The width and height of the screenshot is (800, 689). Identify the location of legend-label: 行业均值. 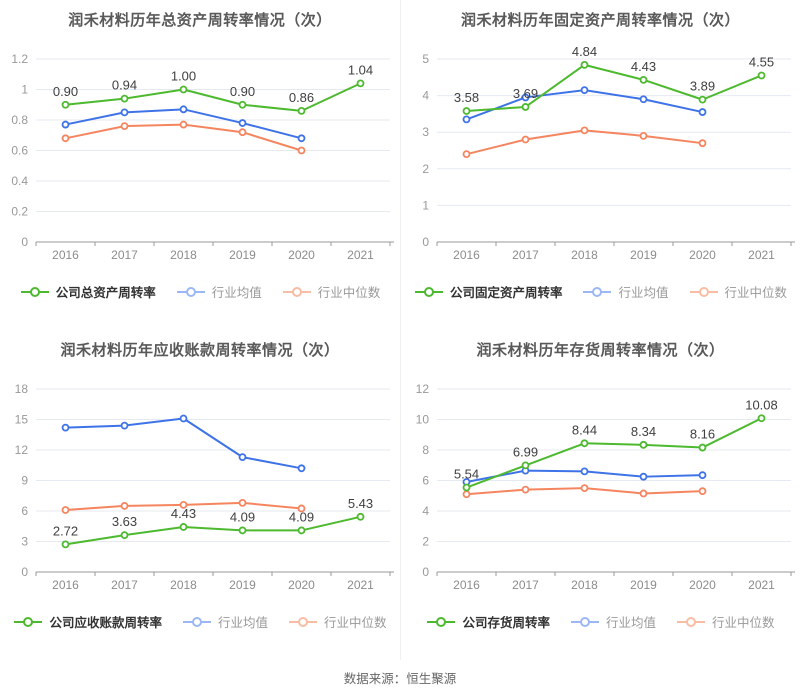
(242, 623).